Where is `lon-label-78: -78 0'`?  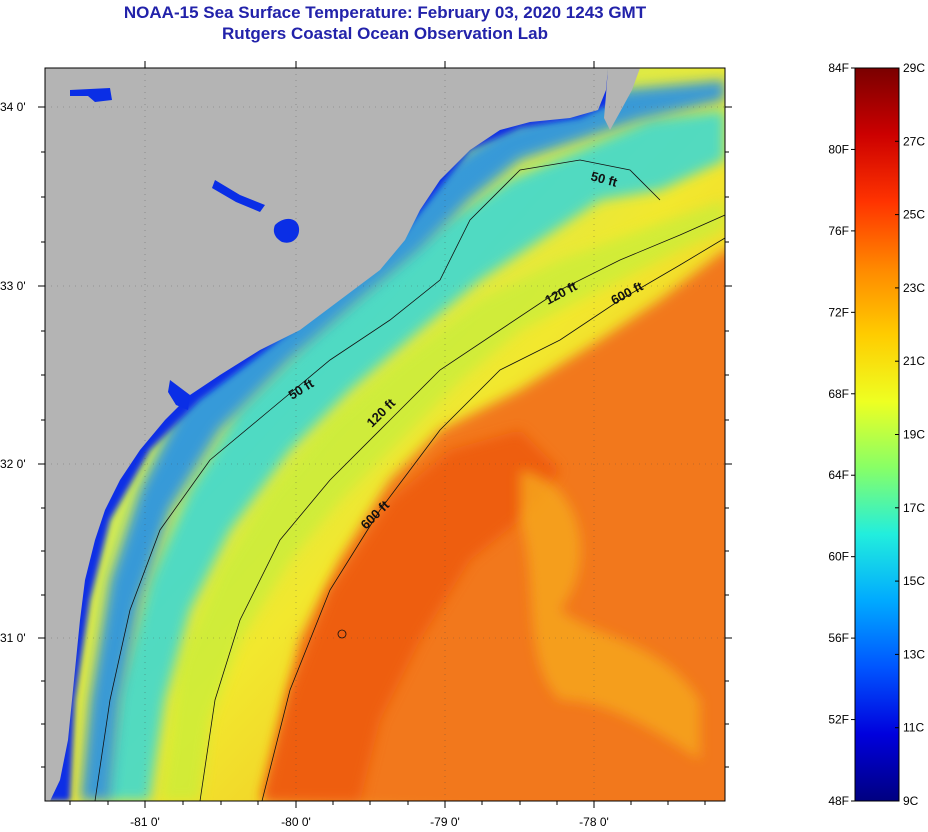 lon-label-78: -78 0' is located at coordinates (594, 822).